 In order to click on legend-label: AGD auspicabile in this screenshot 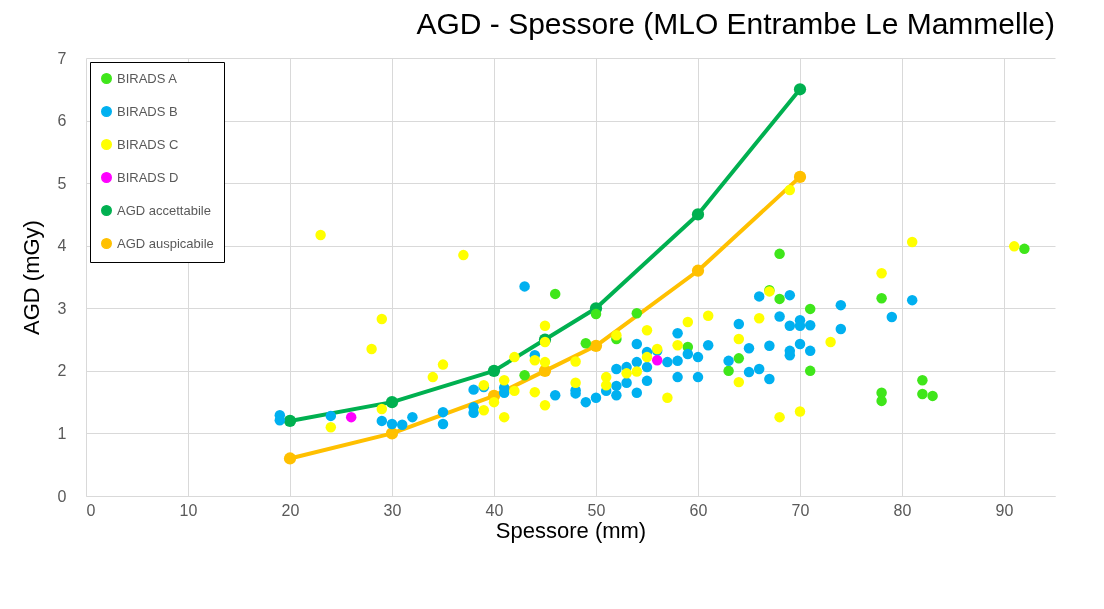, I will do `click(165, 243)`.